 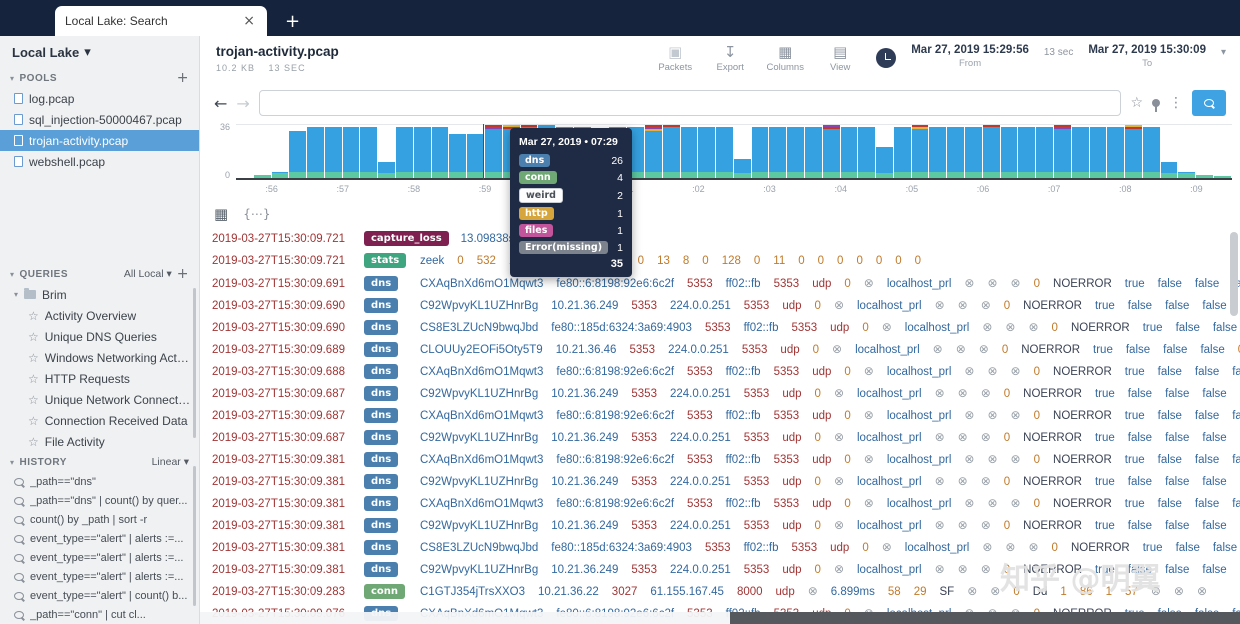 What do you see at coordinates (99, 315) in the screenshot?
I see `query-item: ☆ Activity Overview` at bounding box center [99, 315].